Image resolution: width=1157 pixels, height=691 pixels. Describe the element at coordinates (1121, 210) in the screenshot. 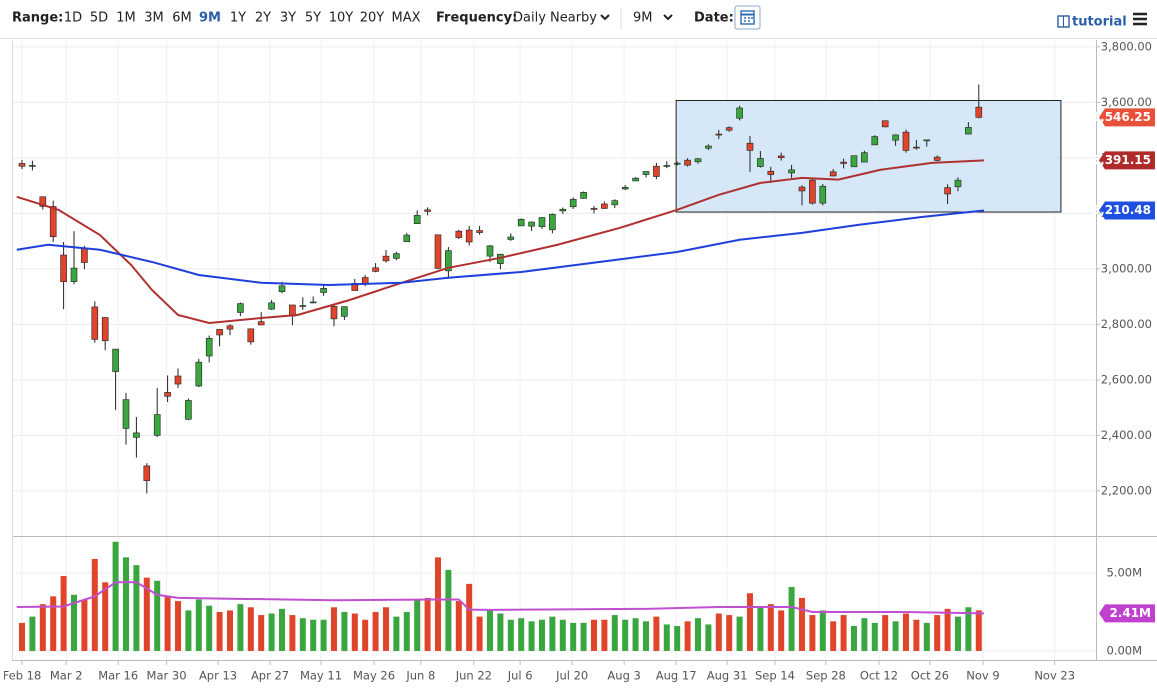

I see `last-value-label: 3,210.48` at that location.